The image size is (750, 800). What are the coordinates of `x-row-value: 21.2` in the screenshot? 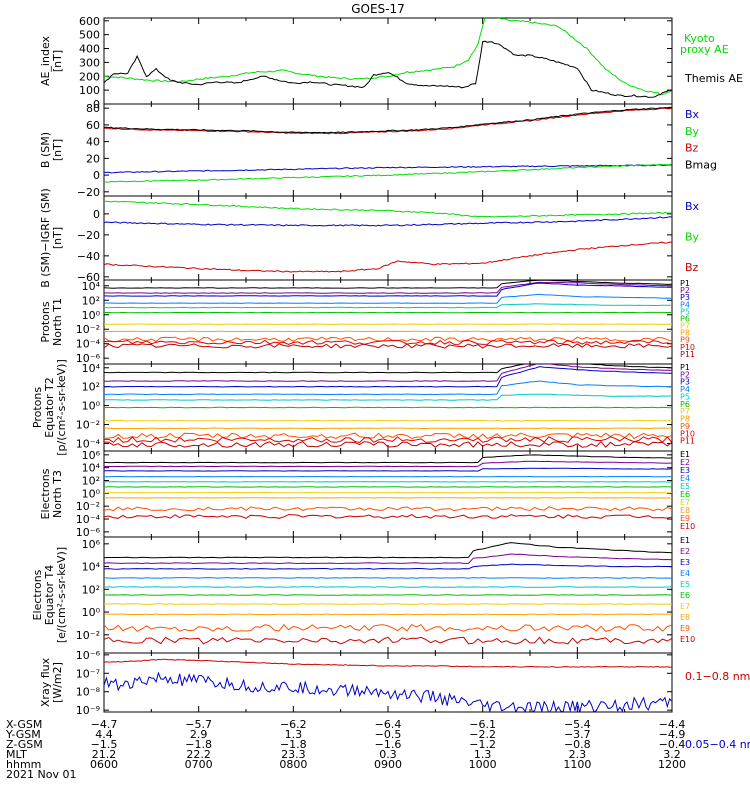 It's located at (104, 754).